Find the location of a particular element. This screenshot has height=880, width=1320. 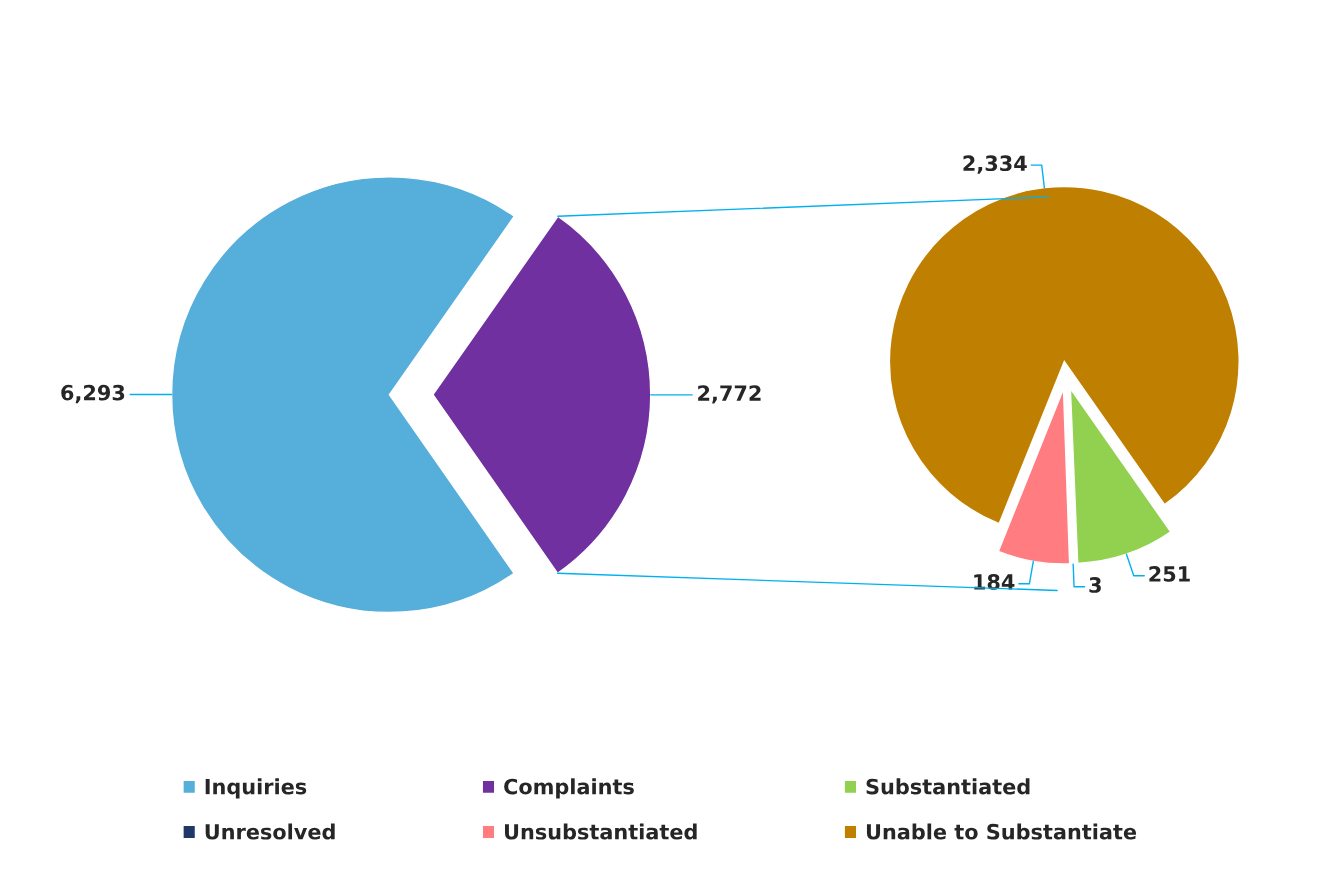

legend-label: Unresolved is located at coordinates (270, 831).